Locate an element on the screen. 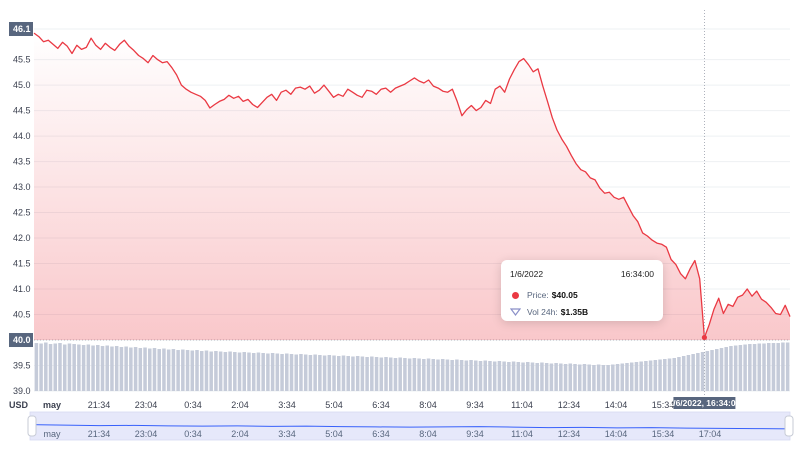  x-tick-label: 3:34 is located at coordinates (287, 405).